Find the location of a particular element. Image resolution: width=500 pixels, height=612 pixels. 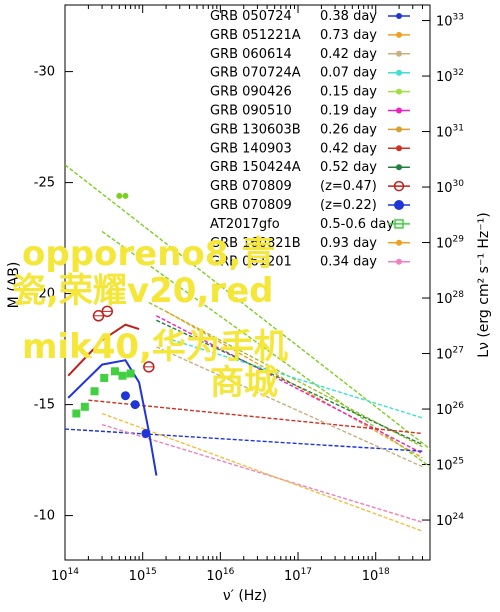

right-axis-title: Lν (erg cm² s⁻¹ Hz⁻¹) is located at coordinates (484, 284).